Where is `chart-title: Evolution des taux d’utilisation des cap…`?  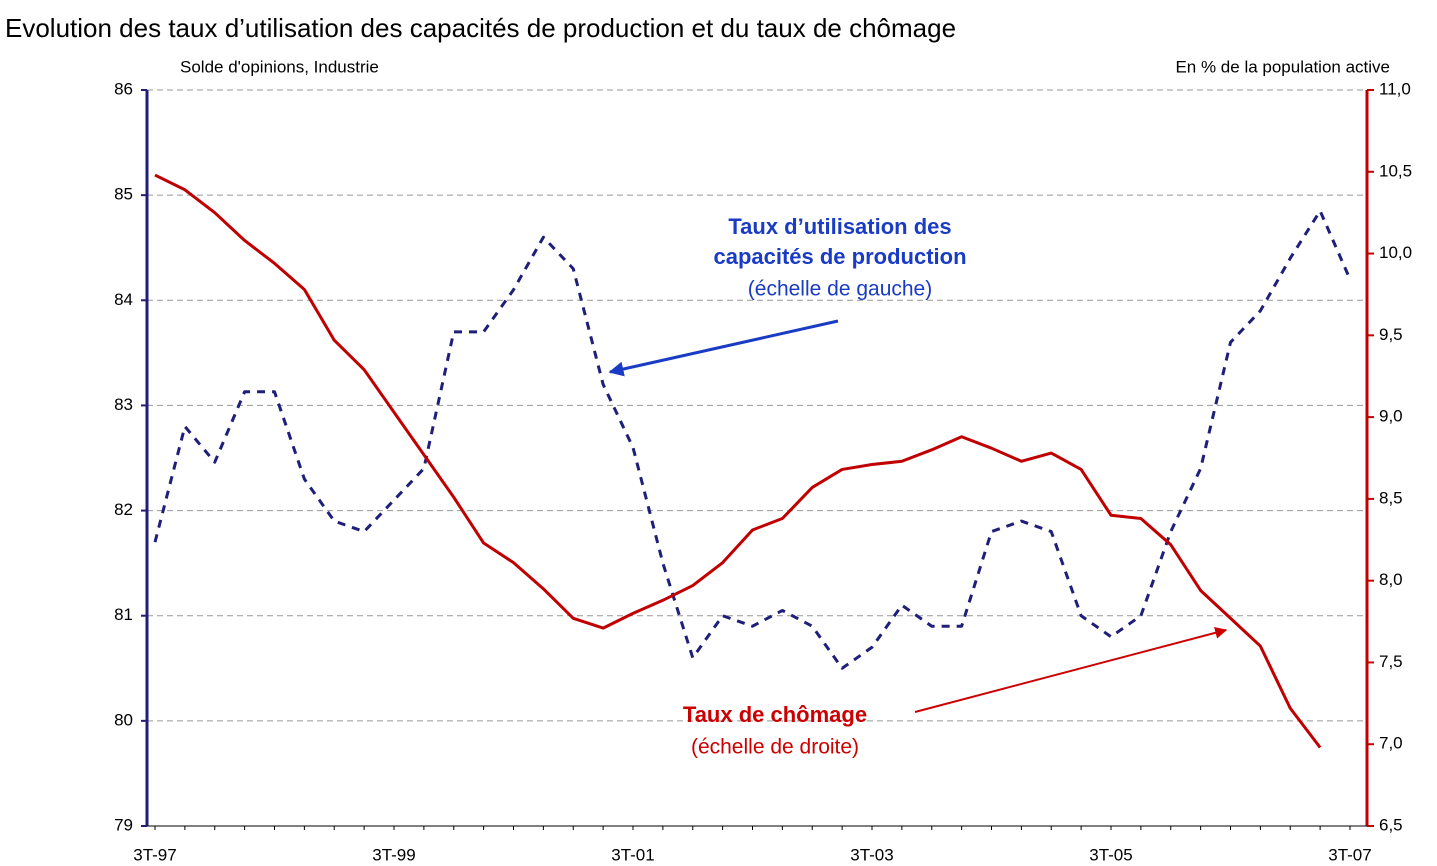
chart-title: Evolution des taux d’utilisation des cap… is located at coordinates (480, 28).